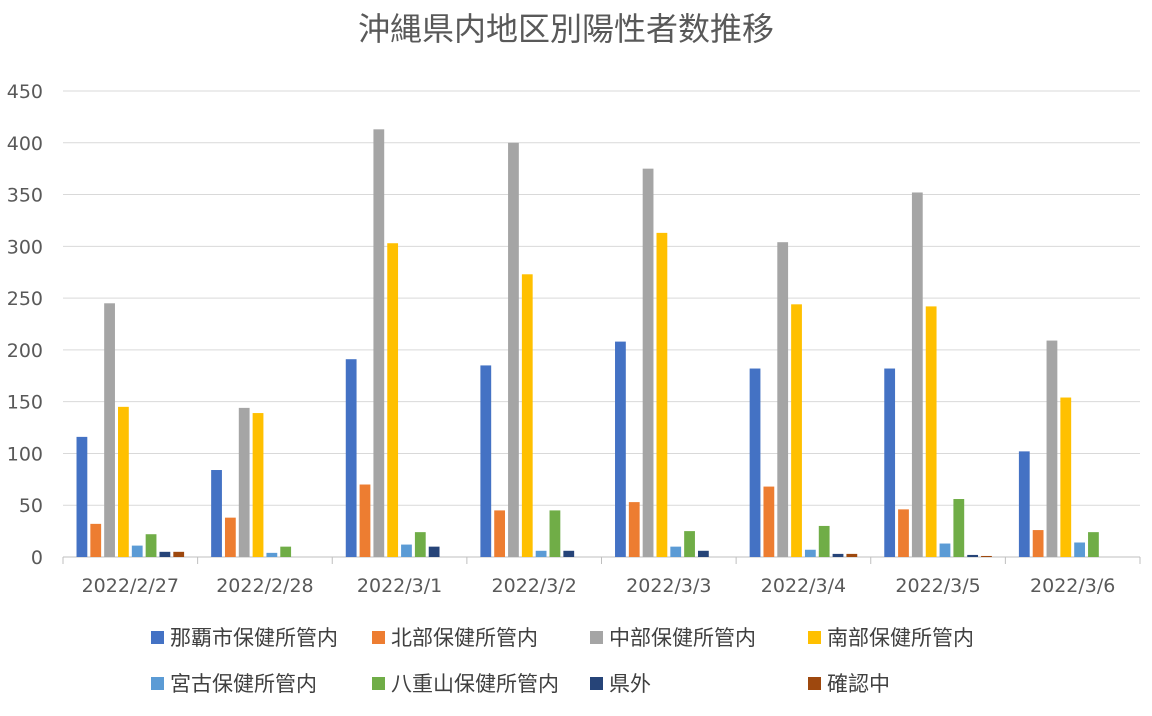 The image size is (1152, 716). What do you see at coordinates (803, 586) in the screenshot?
I see `x-tick-label: 2022/3/4` at bounding box center [803, 586].